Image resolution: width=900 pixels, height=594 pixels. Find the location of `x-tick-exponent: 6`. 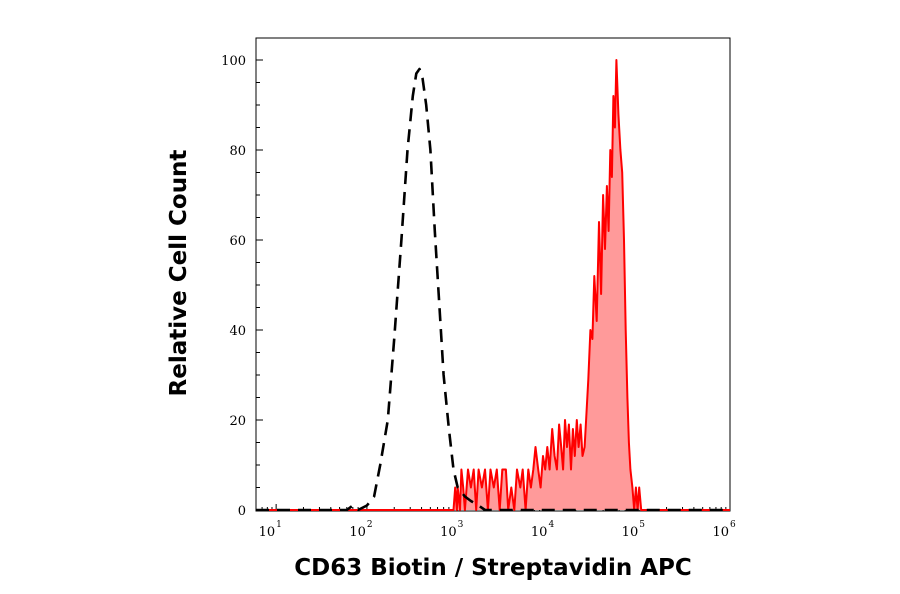

x-tick-exponent: 6 is located at coordinates (733, 525).